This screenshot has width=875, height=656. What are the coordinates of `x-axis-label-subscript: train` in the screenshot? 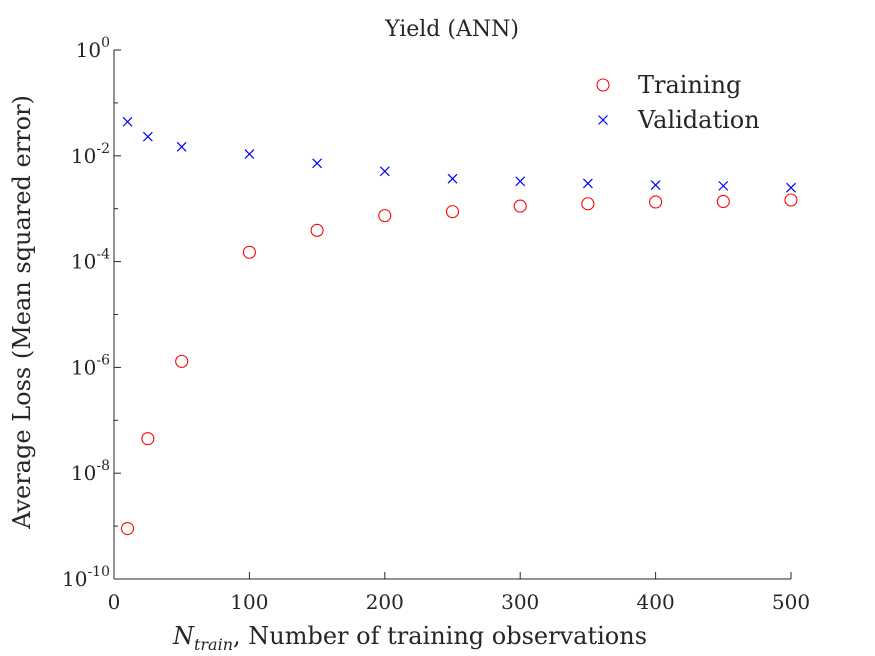 It's located at (213, 644).